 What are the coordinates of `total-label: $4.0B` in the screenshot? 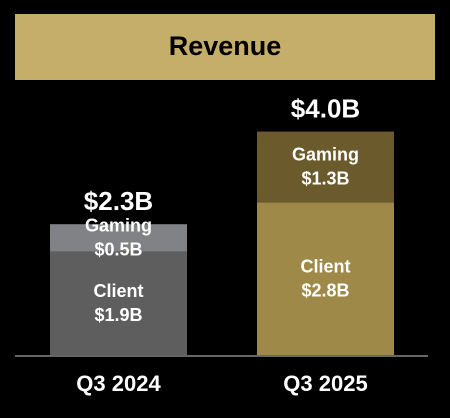 It's located at (325, 108).